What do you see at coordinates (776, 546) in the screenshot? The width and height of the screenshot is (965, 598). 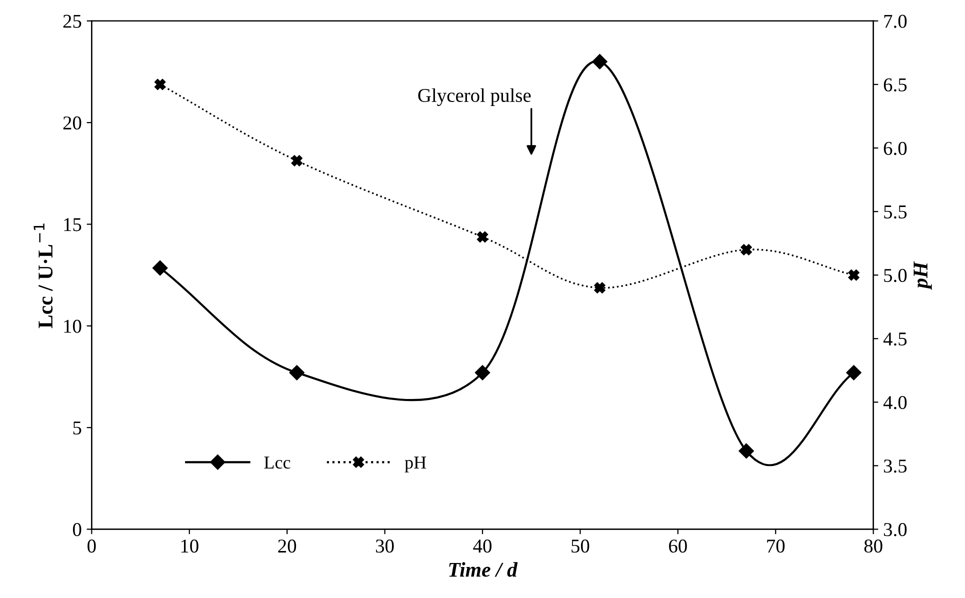 I see `x-tick-label: 70` at bounding box center [776, 546].